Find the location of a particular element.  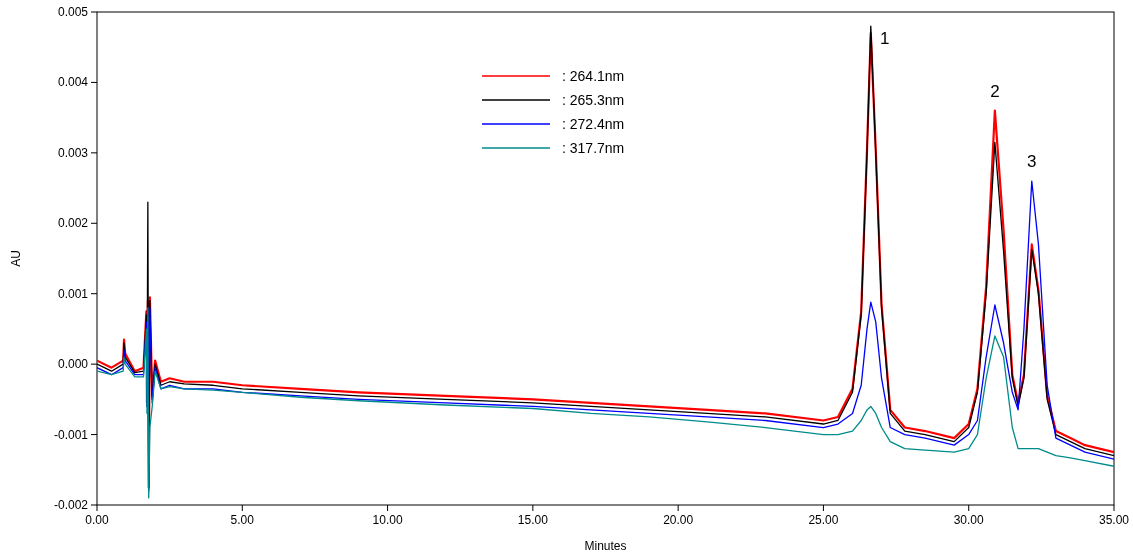

annotation: 3 is located at coordinates (1032, 162).